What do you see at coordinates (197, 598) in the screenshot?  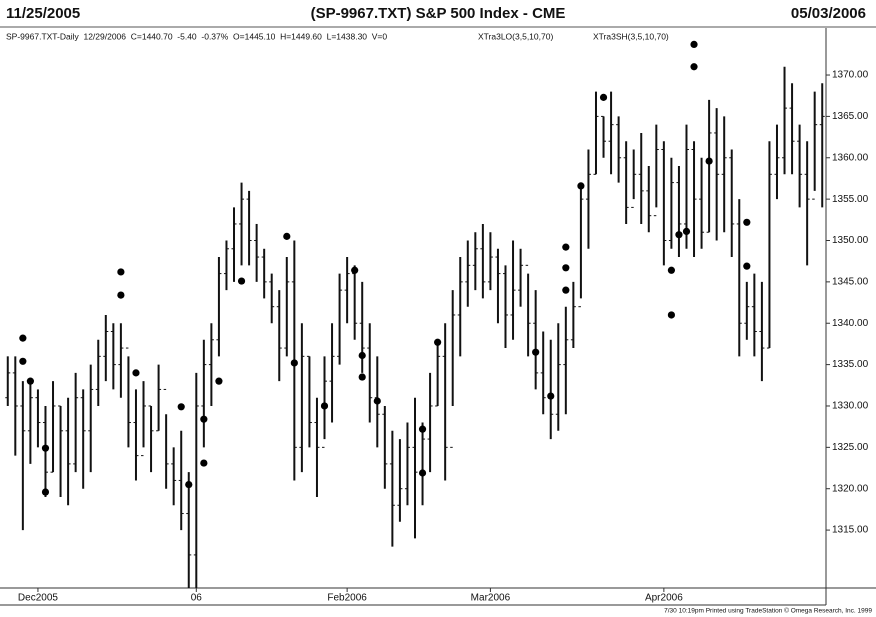 I see `x-tick-label: 06` at bounding box center [197, 598].